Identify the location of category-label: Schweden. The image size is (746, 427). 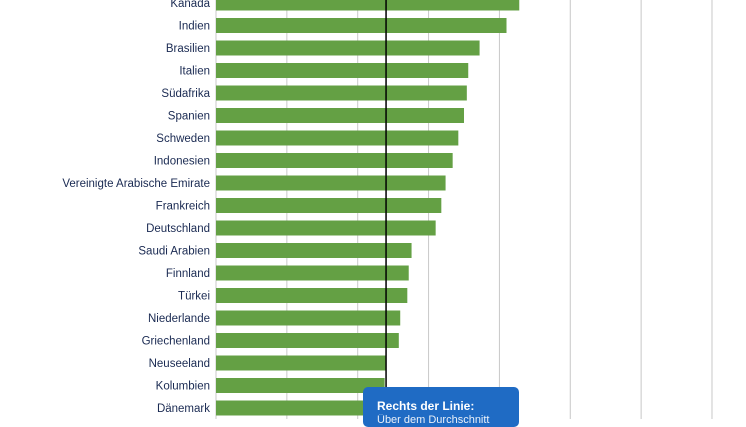
(183, 139).